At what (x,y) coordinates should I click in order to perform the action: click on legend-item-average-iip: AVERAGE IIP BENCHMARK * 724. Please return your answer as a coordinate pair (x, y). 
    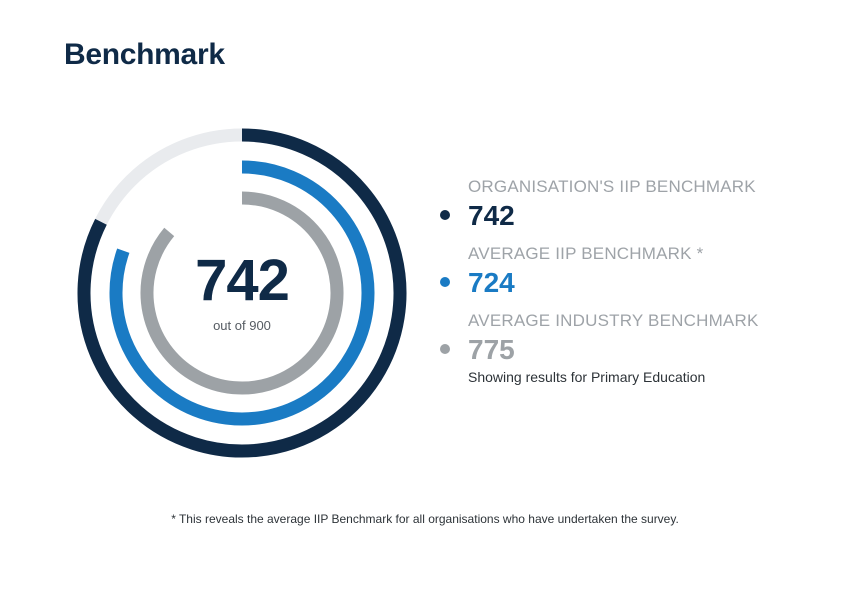
    Looking at the image, I should click on (640, 272).